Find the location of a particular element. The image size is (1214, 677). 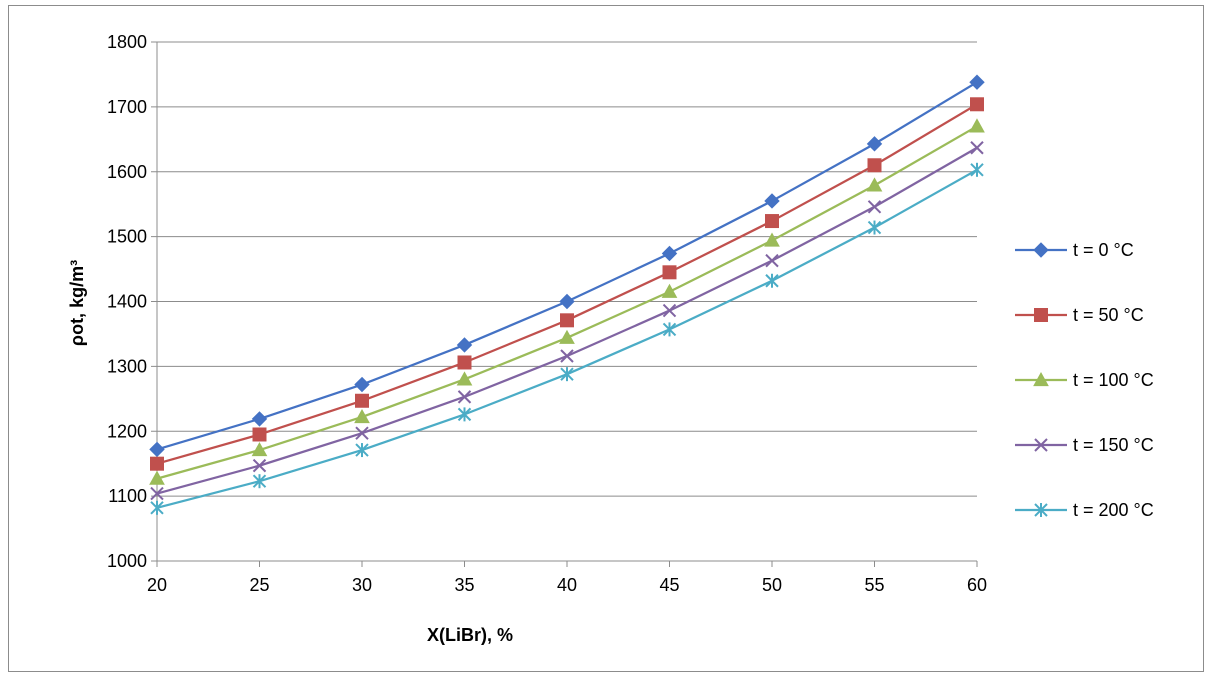

y-tick-label: 1500 is located at coordinates (127, 237).